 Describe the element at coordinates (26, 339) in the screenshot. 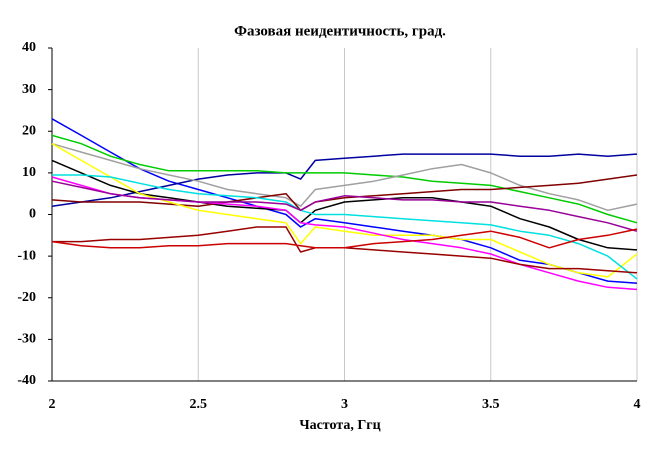

I see `y-tick-label: -30` at that location.